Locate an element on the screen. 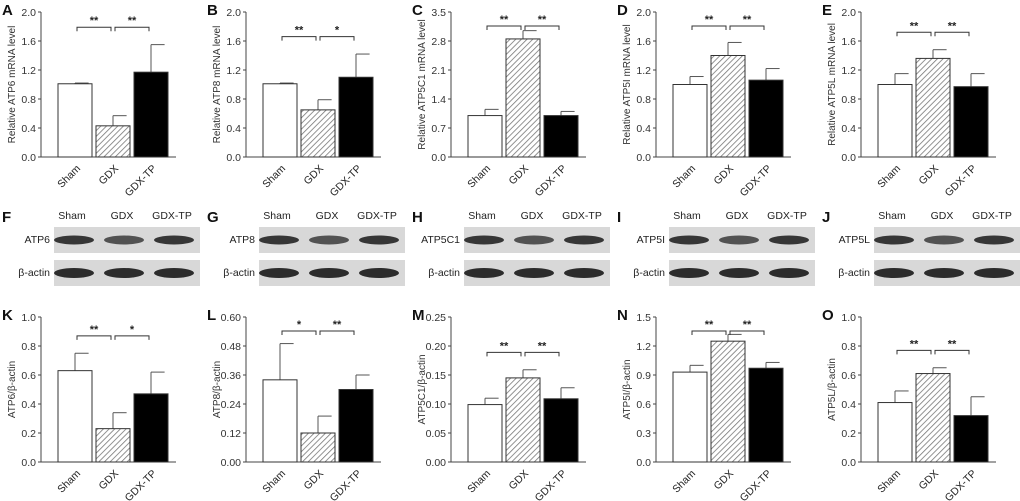  y-tick-label: 3.5 is located at coordinates (438, 13).